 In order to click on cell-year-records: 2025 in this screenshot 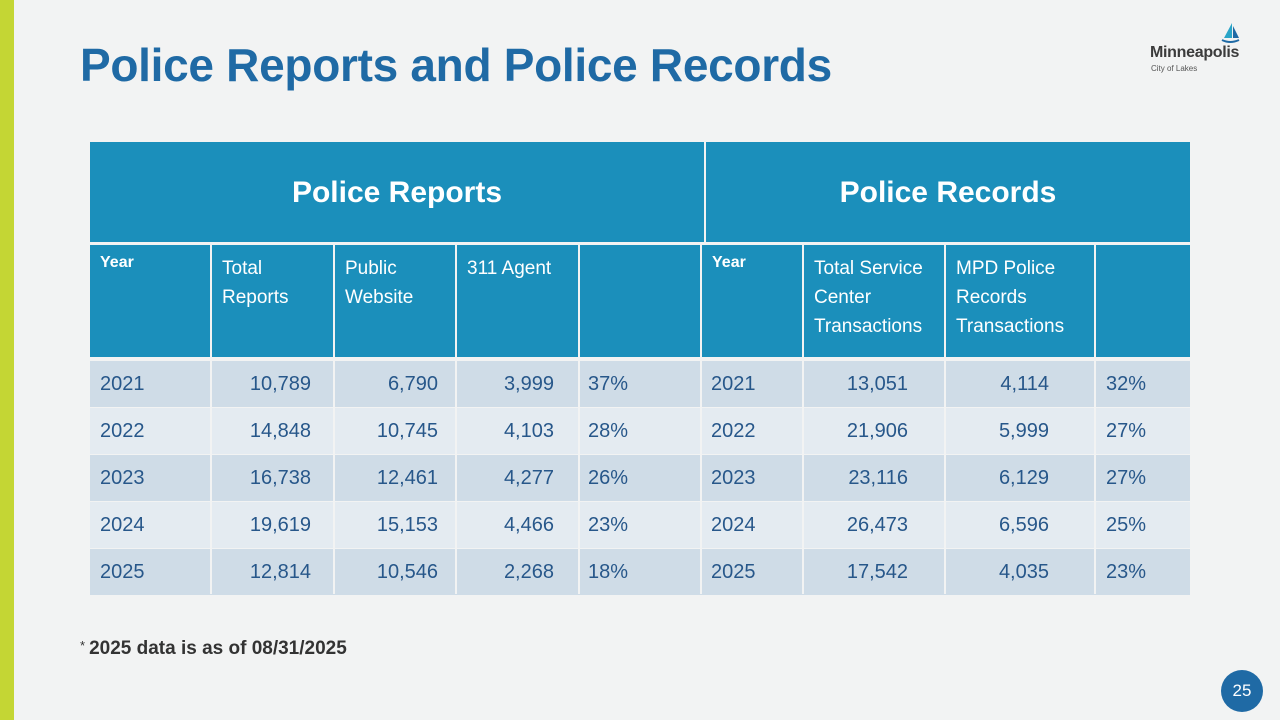, I will do `click(733, 572)`.